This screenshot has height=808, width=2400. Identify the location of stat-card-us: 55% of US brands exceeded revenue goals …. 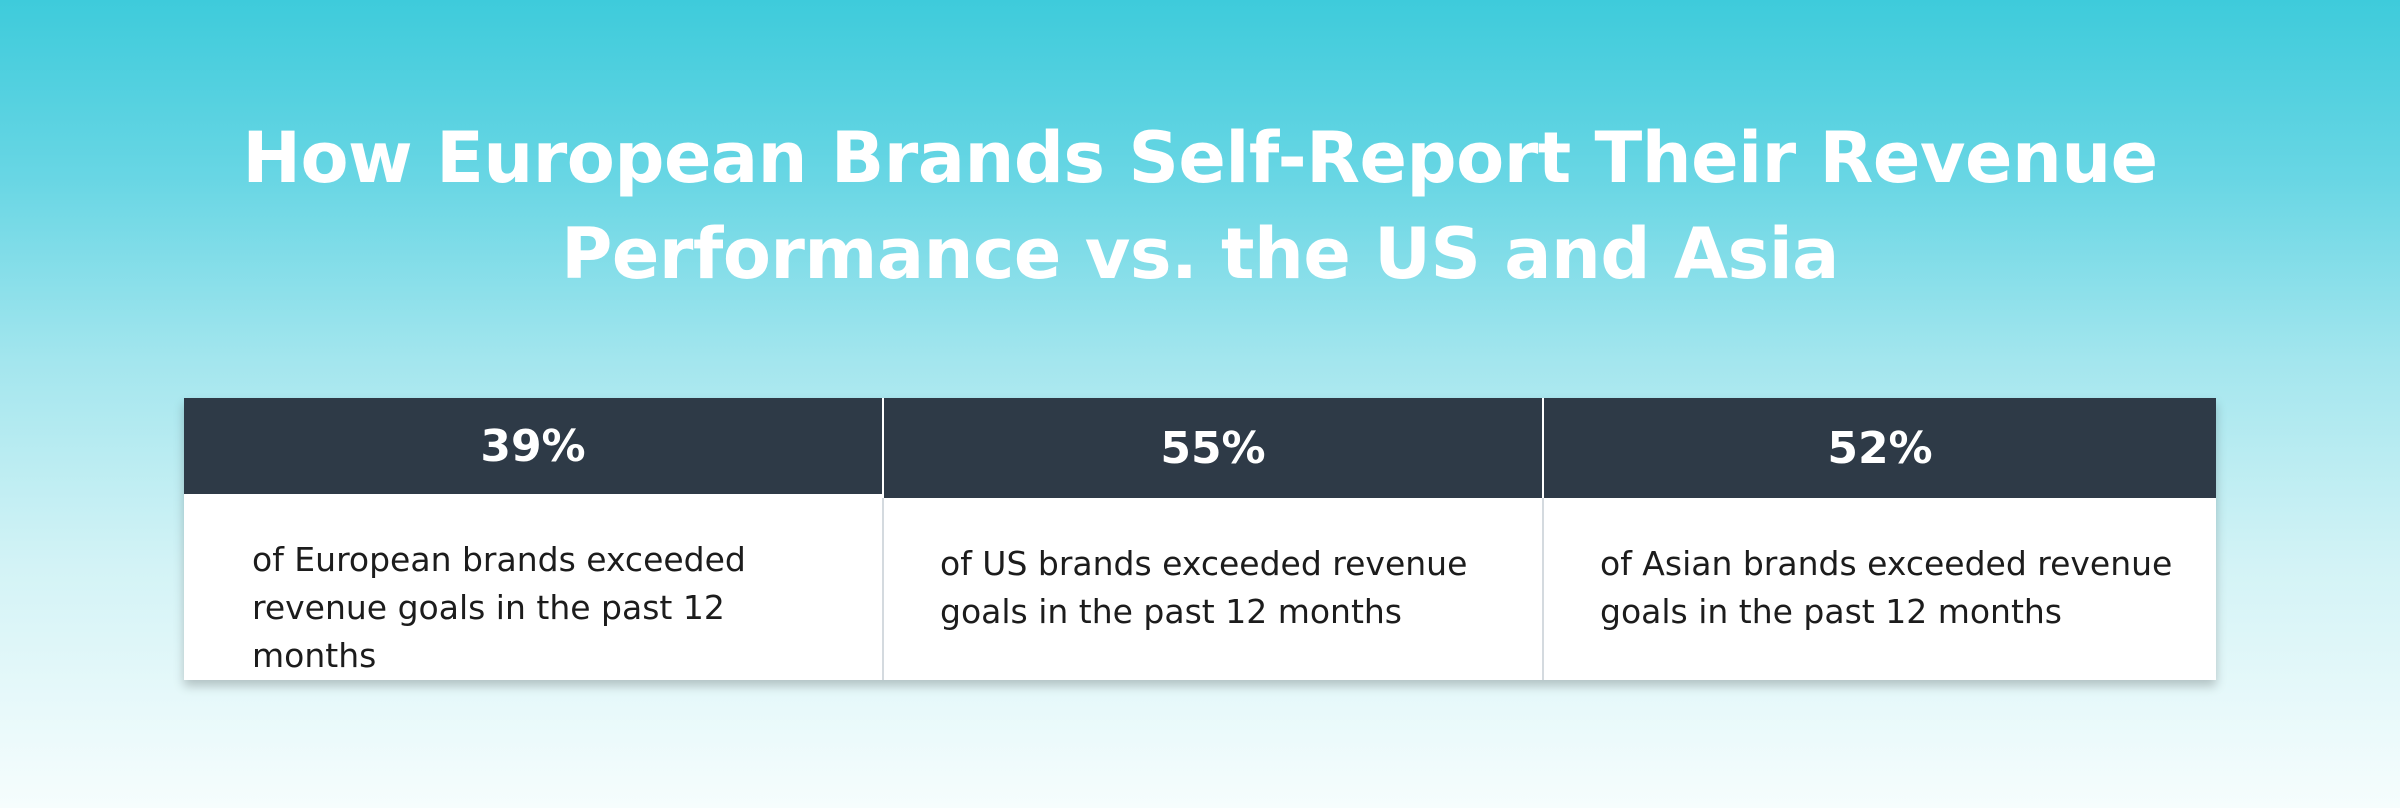
(1212, 539).